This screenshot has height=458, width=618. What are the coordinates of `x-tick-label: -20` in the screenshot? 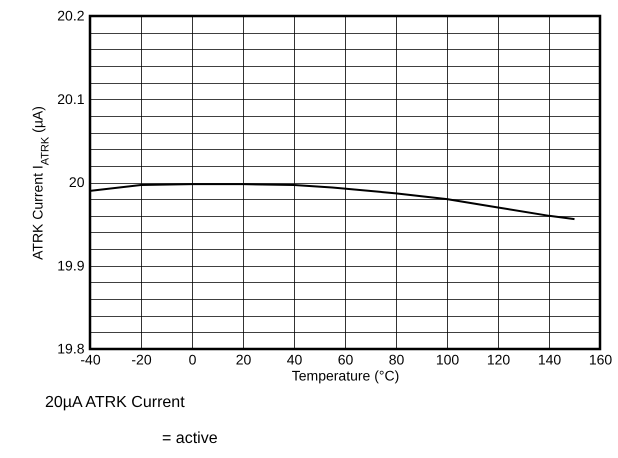 It's located at (141, 360).